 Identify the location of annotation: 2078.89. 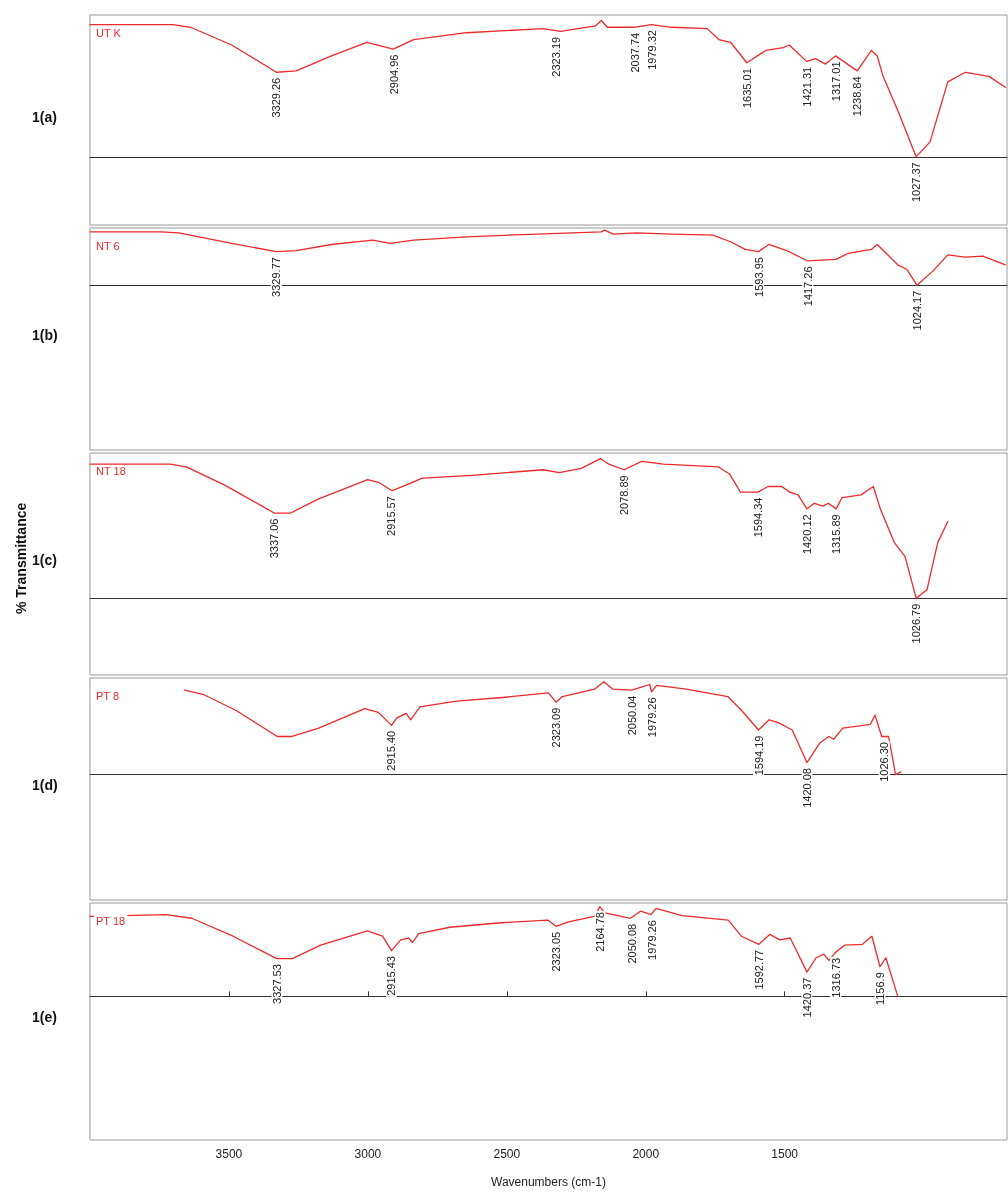
(623, 495).